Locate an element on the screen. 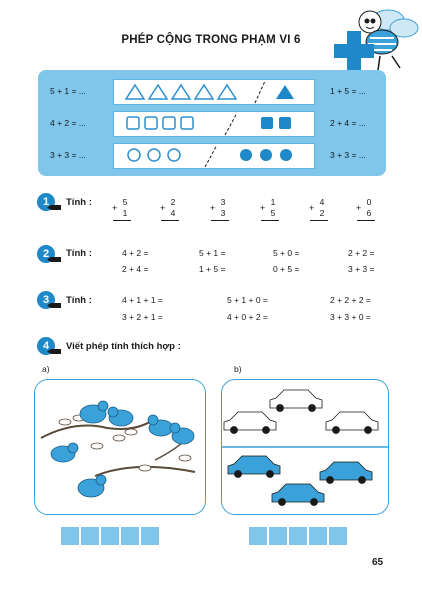 The image size is (422, 596). part-b-label: b) is located at coordinates (238, 369).